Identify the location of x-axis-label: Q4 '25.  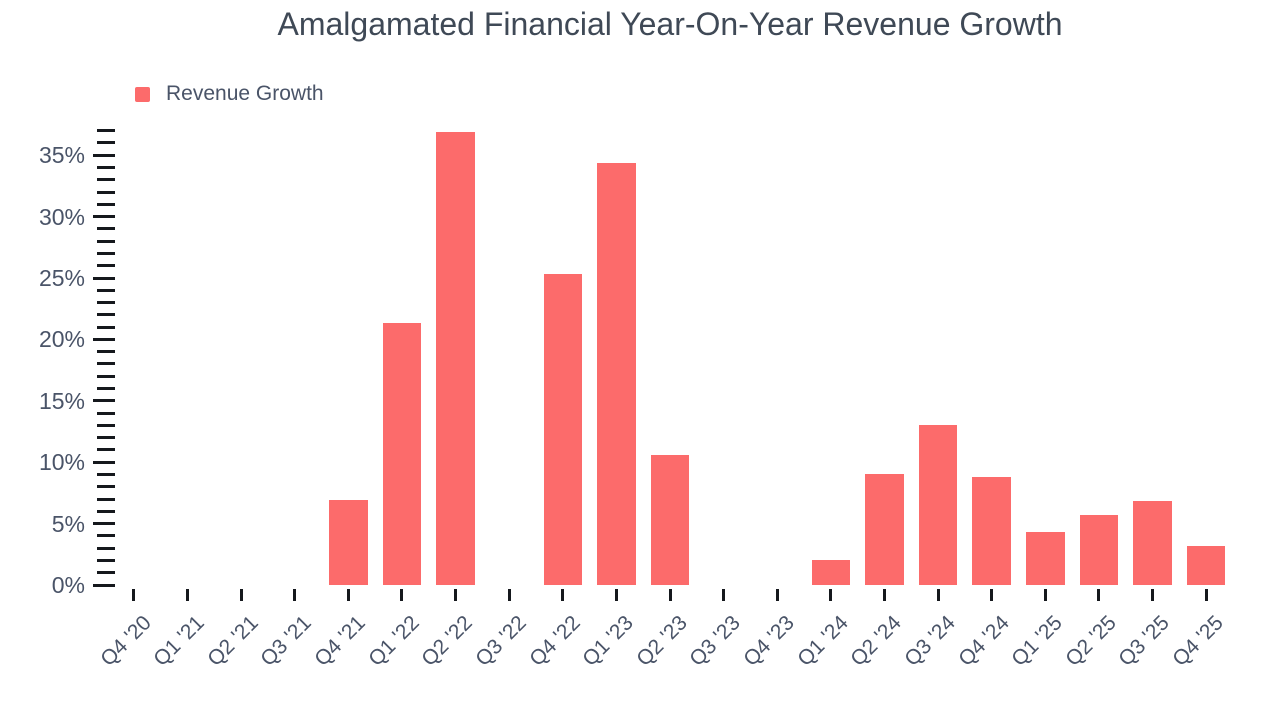
(1198, 641).